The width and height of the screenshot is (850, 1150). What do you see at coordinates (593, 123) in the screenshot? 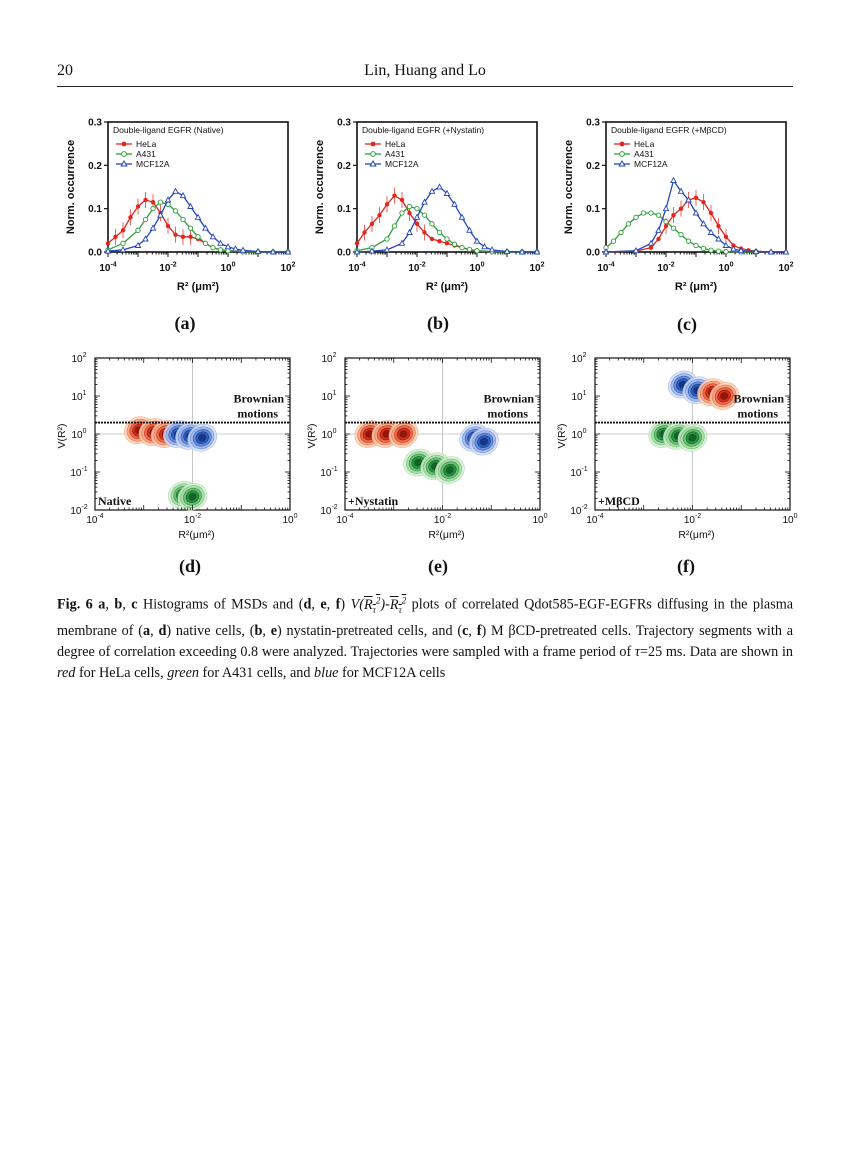
I see `y-tick-label: 0.3` at bounding box center [593, 123].